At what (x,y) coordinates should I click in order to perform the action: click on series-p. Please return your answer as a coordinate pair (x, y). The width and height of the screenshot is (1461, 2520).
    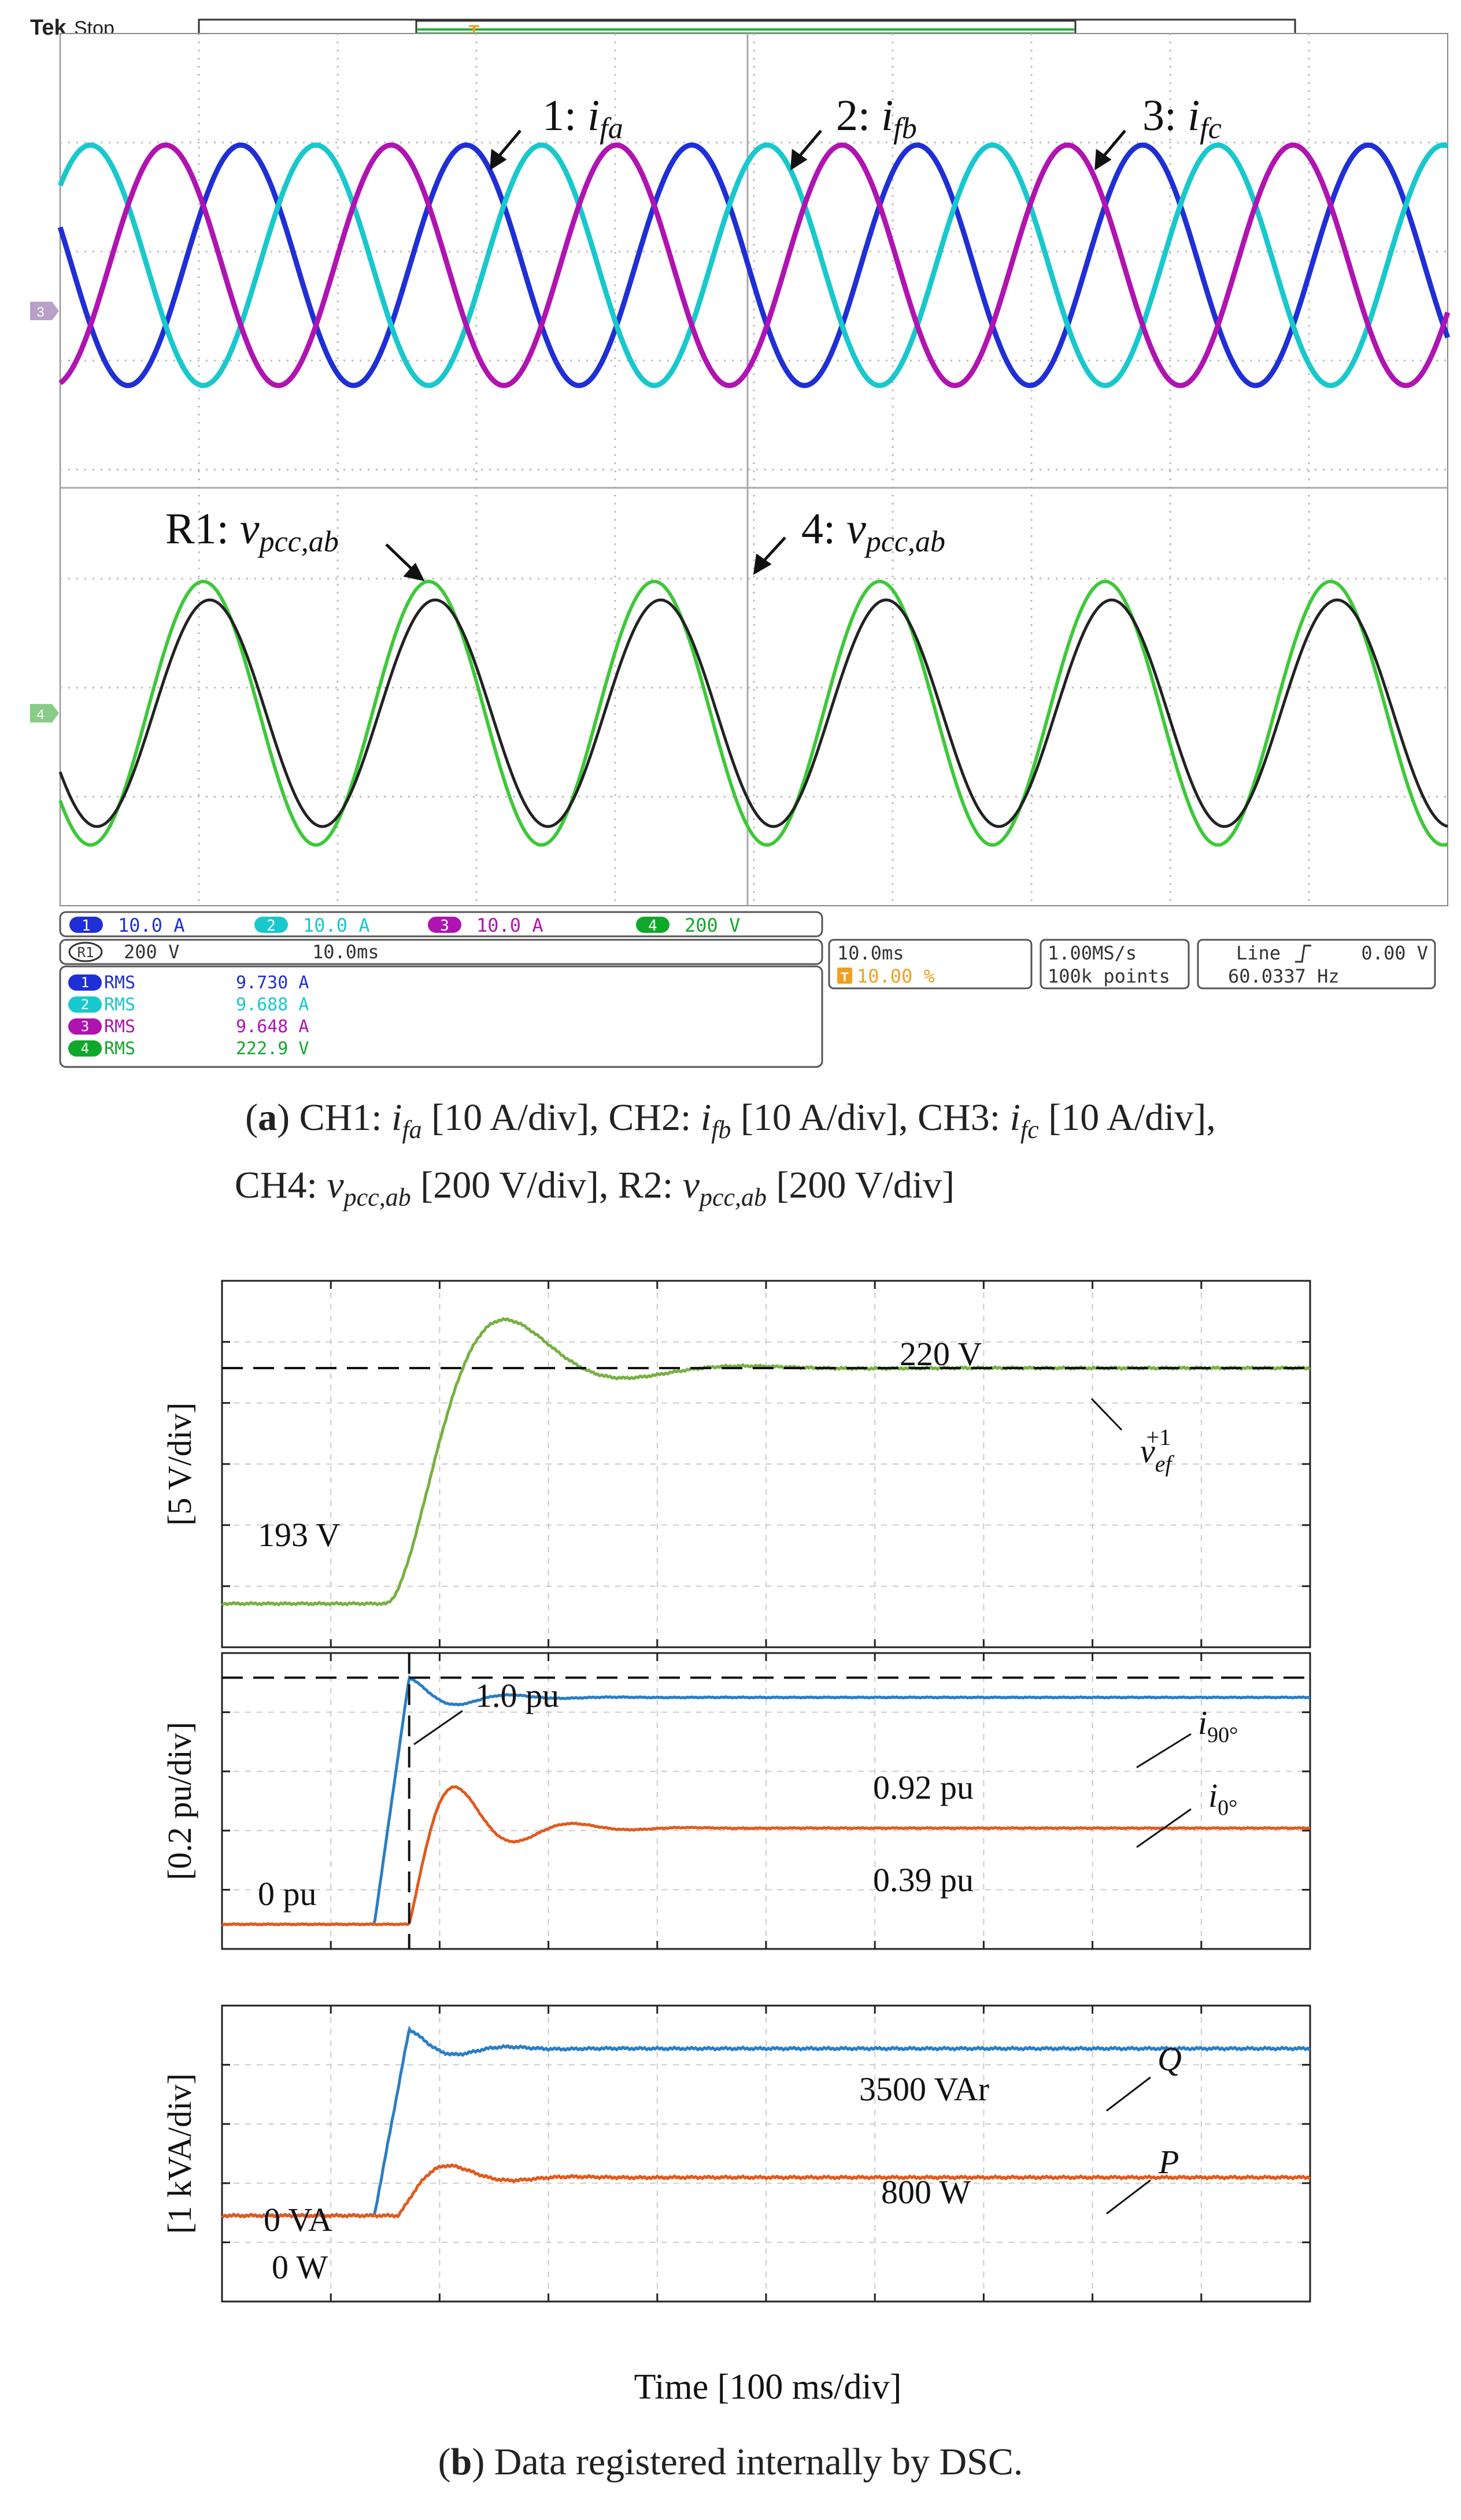
    Looking at the image, I should click on (766, 2191).